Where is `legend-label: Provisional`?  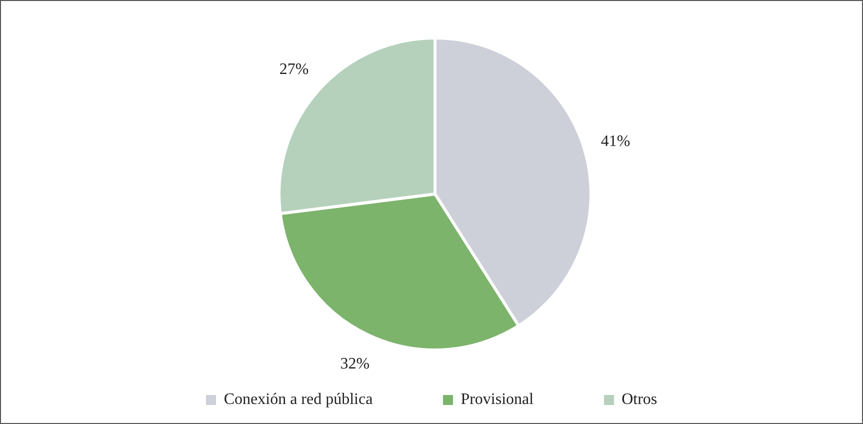 legend-label: Provisional is located at coordinates (497, 400).